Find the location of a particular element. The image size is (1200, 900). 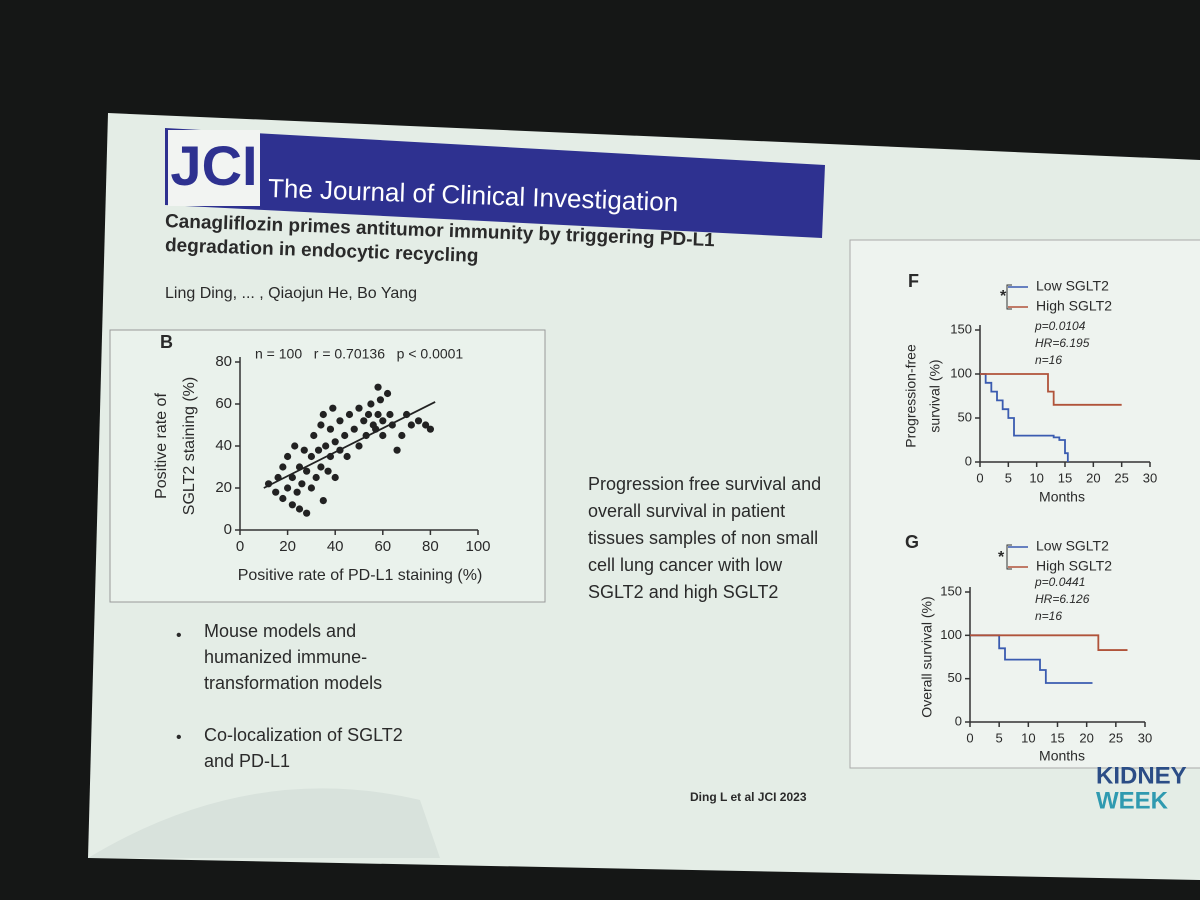

jci-logo: JCI is located at coordinates (213, 165).